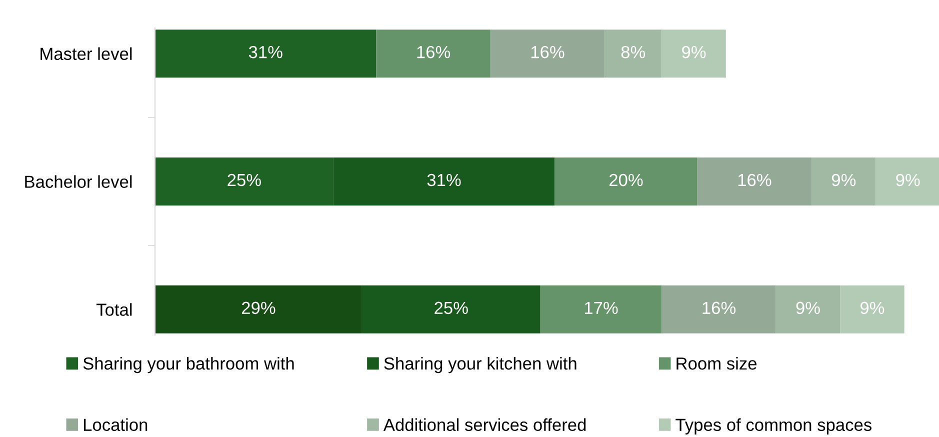  Describe the element at coordinates (484, 425) in the screenshot. I see `legend-label: Additional services offered` at that location.